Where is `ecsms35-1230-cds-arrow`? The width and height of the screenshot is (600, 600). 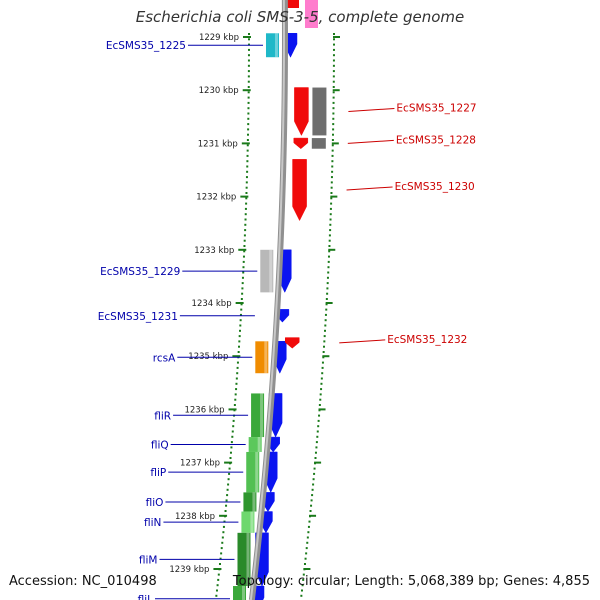 ecsms35-1230-cds-arrow is located at coordinates (299, 190).